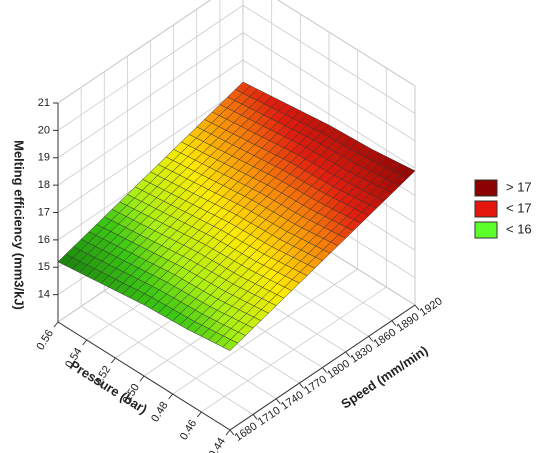 The image size is (550, 453). What do you see at coordinates (160, 412) in the screenshot?
I see `y-tick-label: 0.48` at bounding box center [160, 412].